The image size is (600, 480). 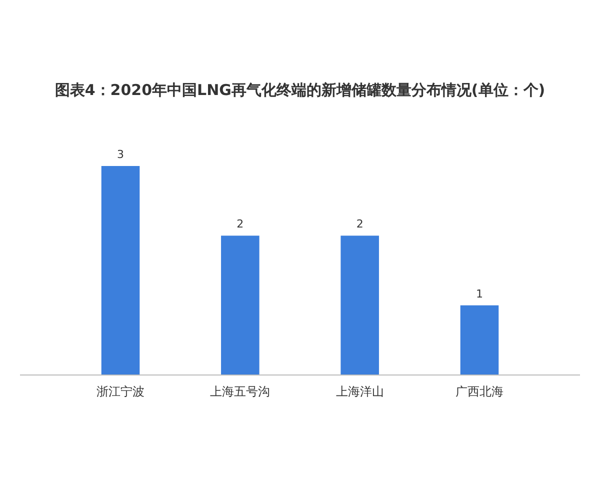 I want to click on data-label: 3, so click(x=120, y=154).